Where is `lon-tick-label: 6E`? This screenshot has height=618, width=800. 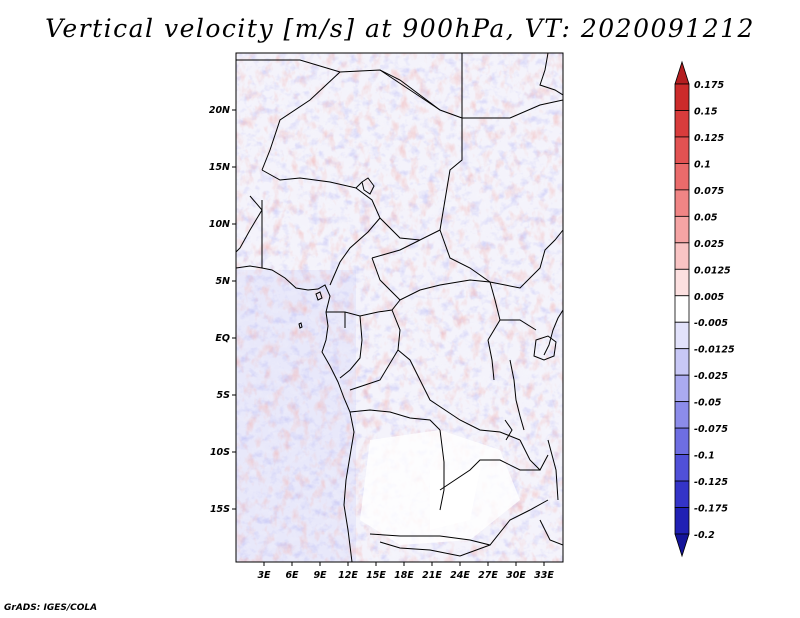 lon-tick-label: 6E is located at coordinates (292, 575).